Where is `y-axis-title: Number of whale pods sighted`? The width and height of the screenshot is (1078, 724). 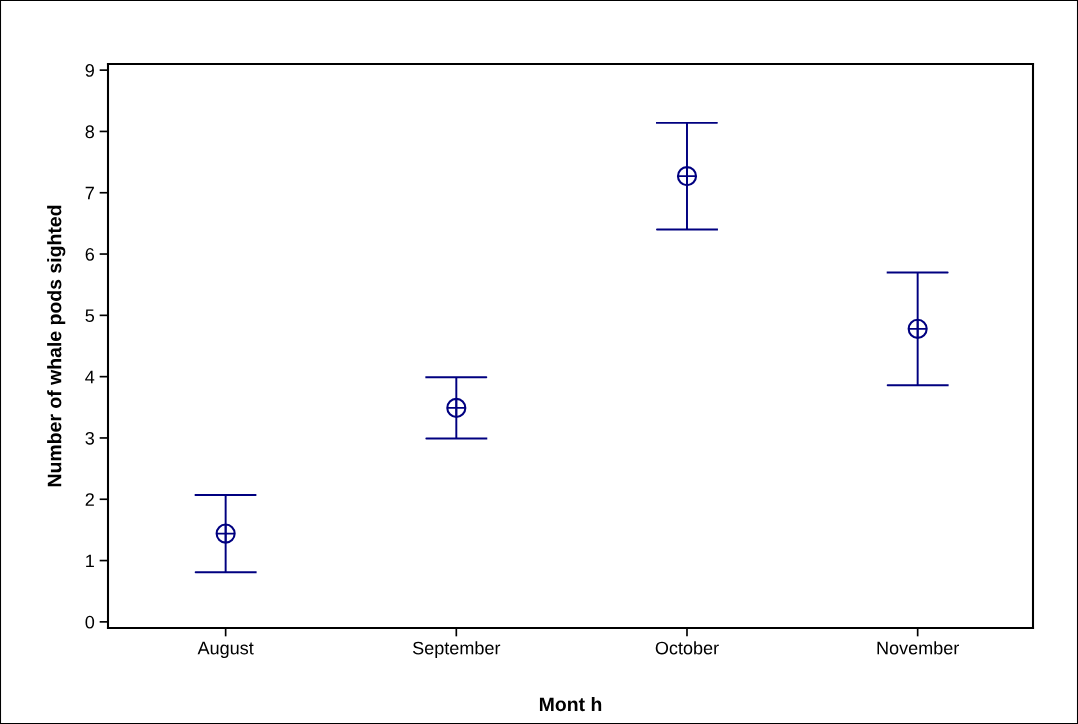
y-axis-title: Number of whale pods sighted is located at coordinates (56, 346).